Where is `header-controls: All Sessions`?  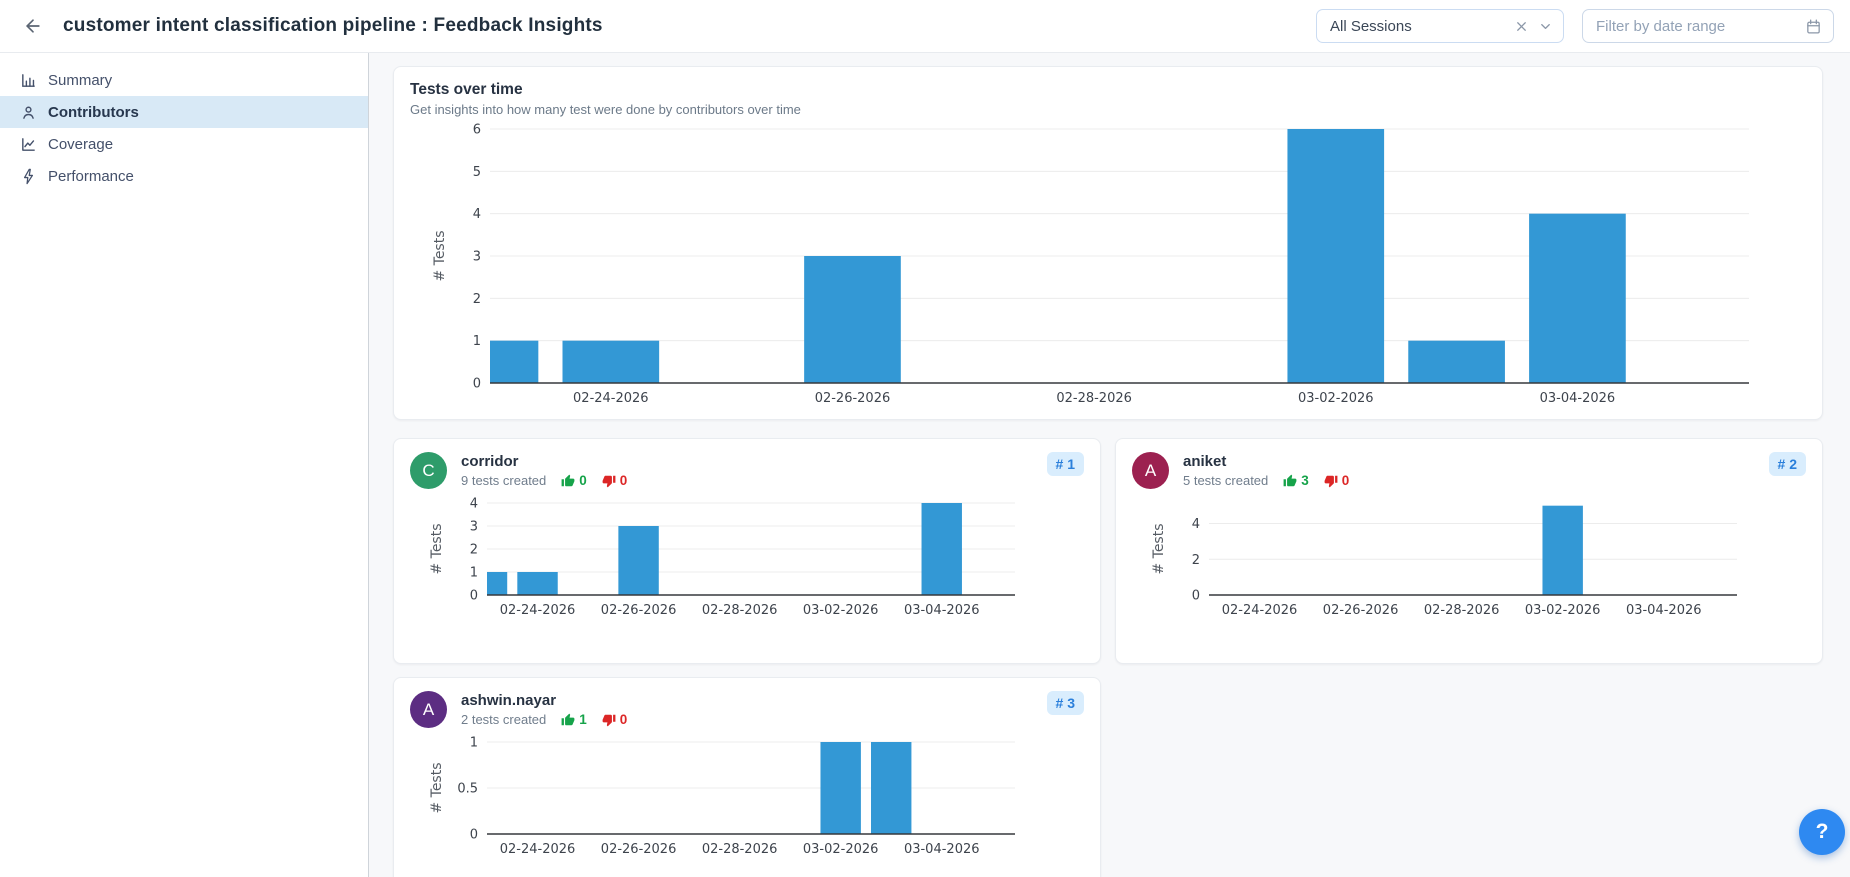
header-controls: All Sessions is located at coordinates (1575, 26).